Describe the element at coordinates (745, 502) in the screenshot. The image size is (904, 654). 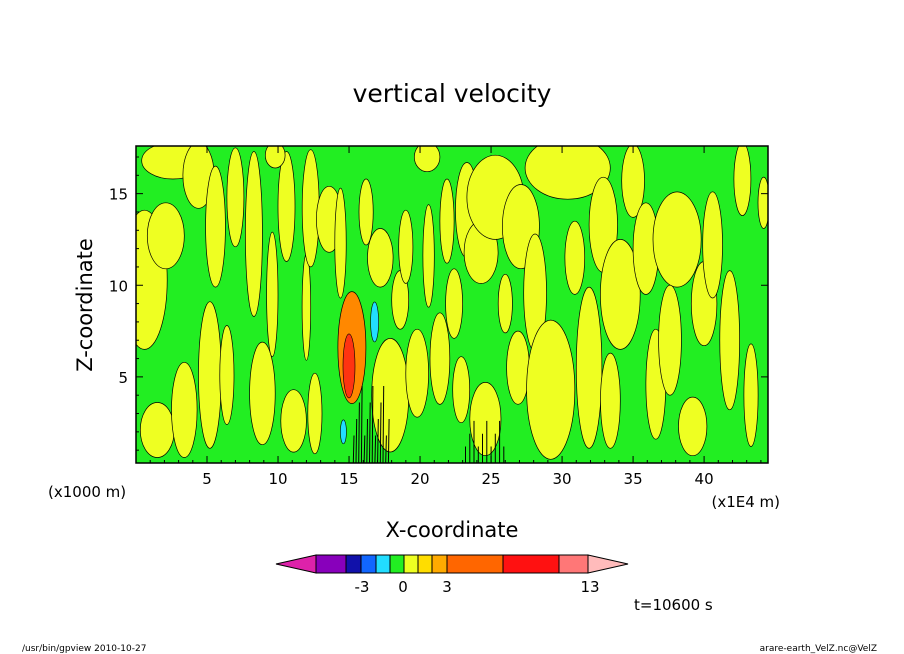
I see `x-unit-right: (x1E4 m)` at that location.